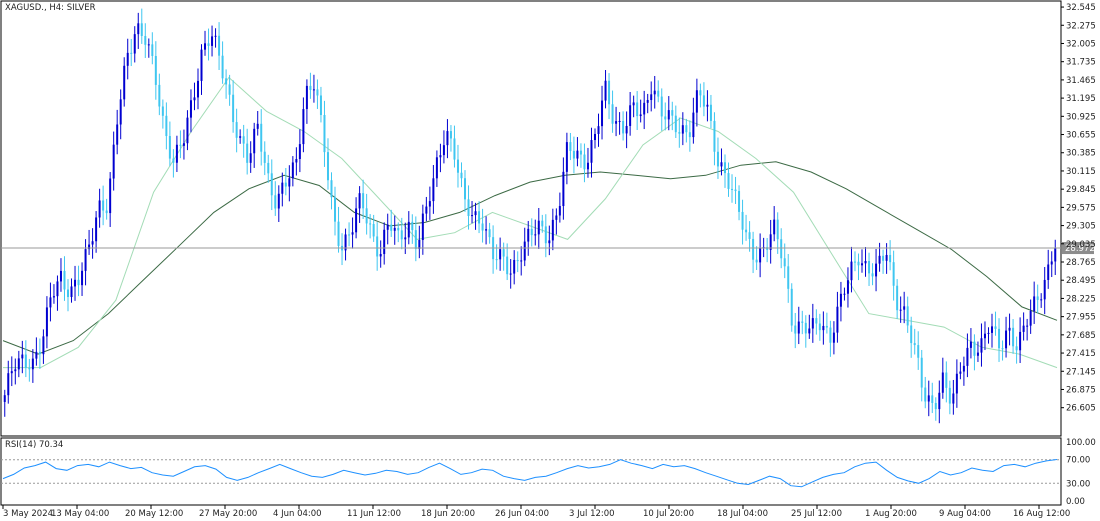 This screenshot has width=1100, height=521. I want to click on time-tick-label: 27 May 20:00, so click(228, 514).